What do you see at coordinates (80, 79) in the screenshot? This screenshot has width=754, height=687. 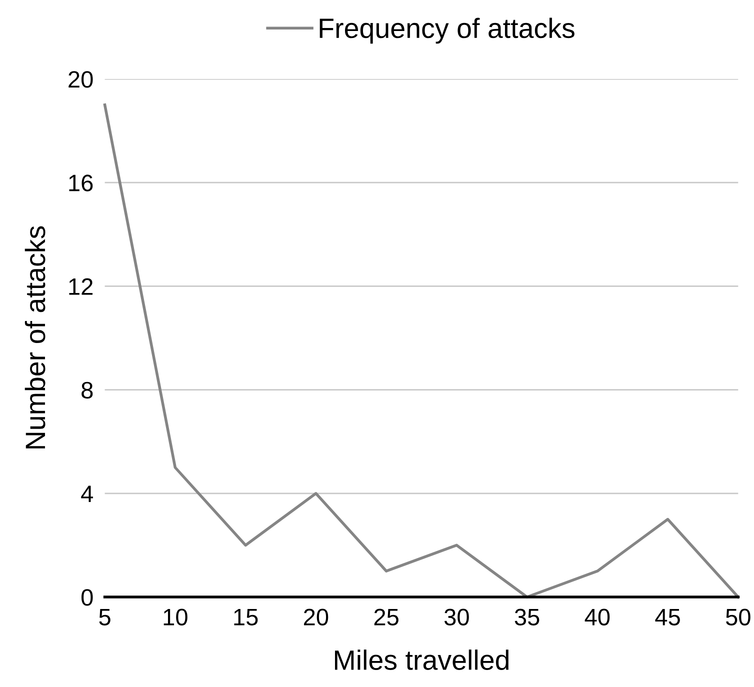 I see `y-tick-label: 20` at bounding box center [80, 79].